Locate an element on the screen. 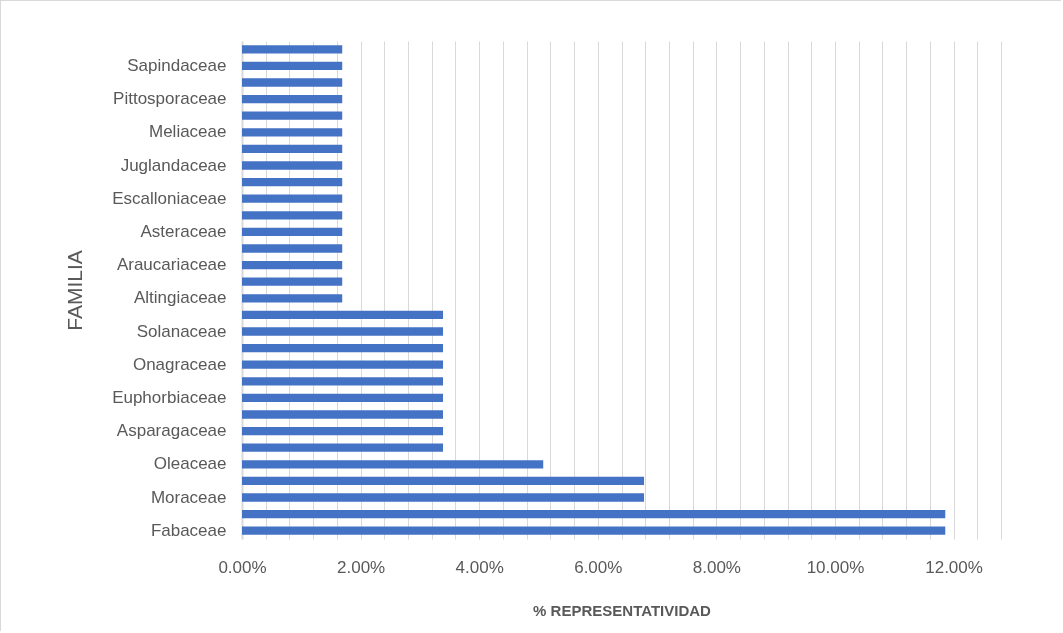 The width and height of the screenshot is (1063, 633). y-axis-title: FAMILIA is located at coordinates (75, 290).